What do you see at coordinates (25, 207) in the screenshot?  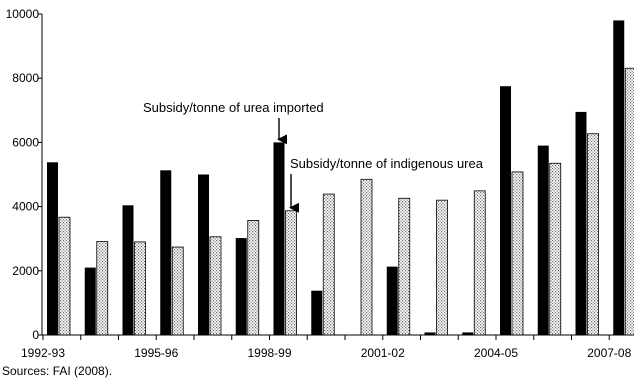 I see `y-tick-label: 4000` at bounding box center [25, 207].